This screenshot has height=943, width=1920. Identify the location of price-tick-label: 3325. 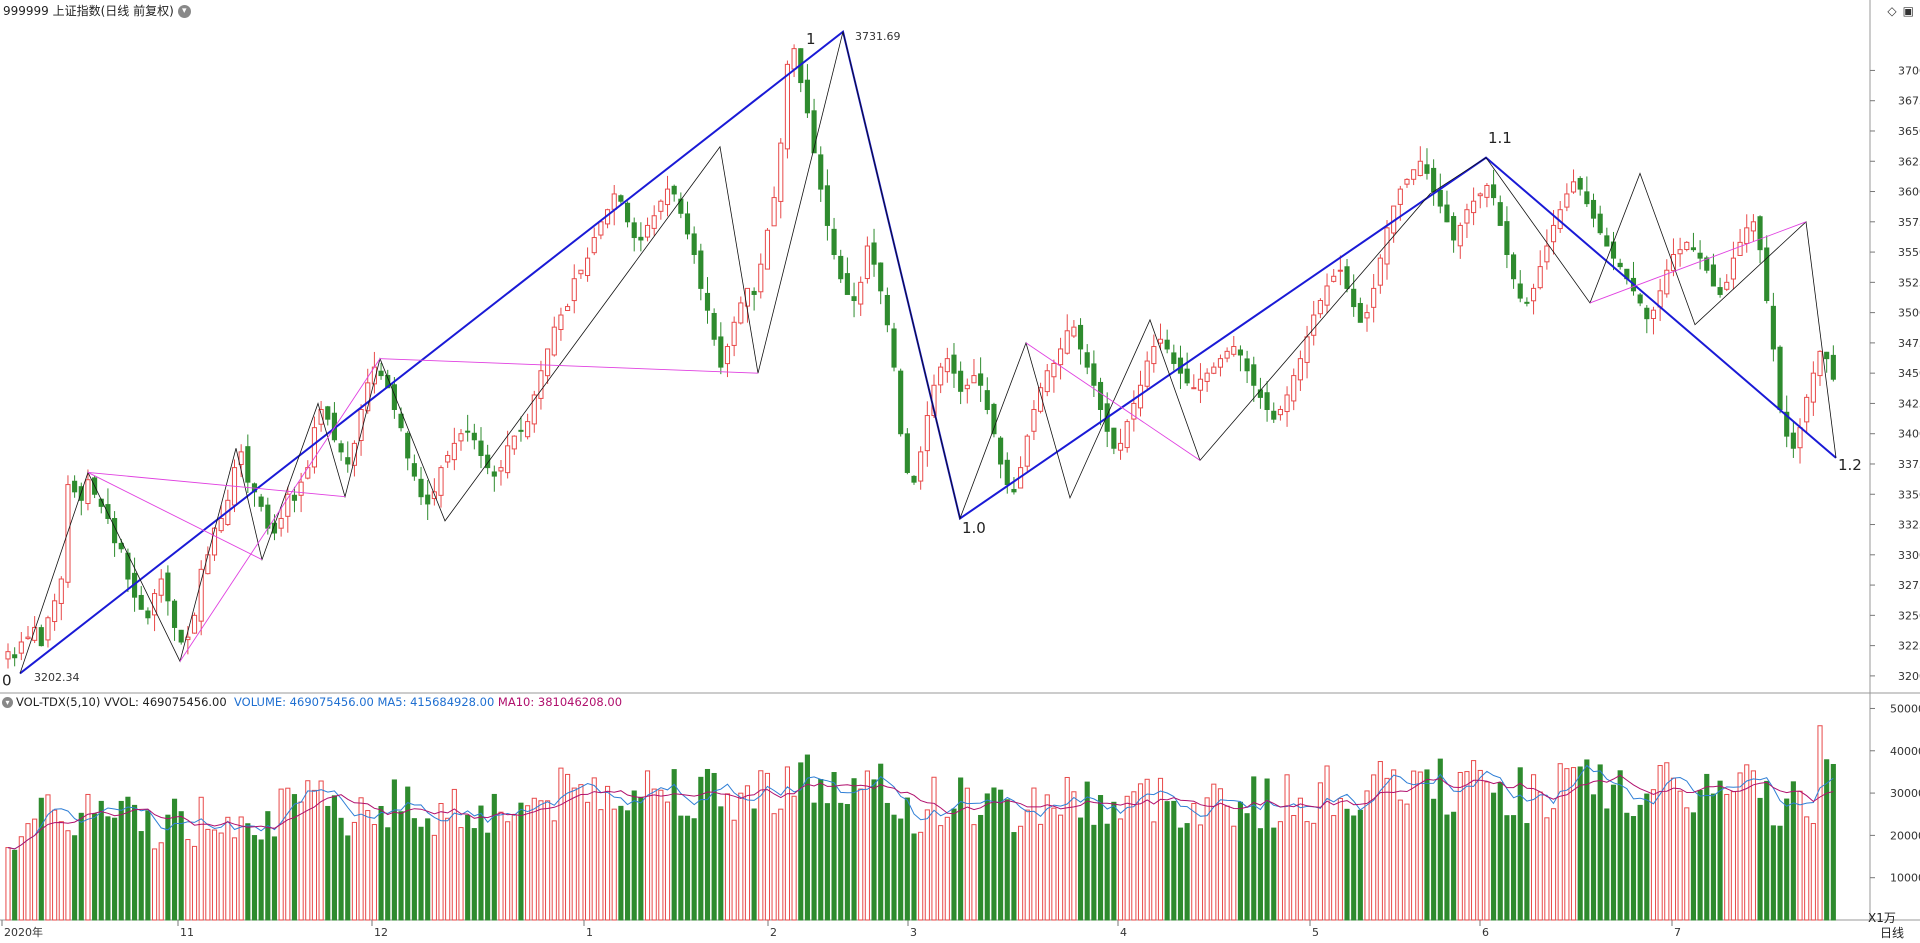
(1909, 525).